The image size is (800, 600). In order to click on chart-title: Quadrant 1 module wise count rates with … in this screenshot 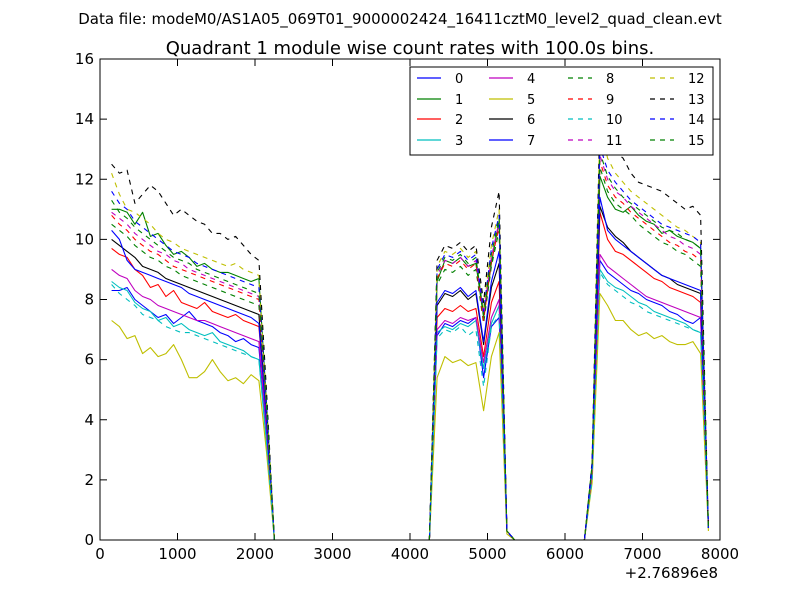, I will do `click(410, 48)`.